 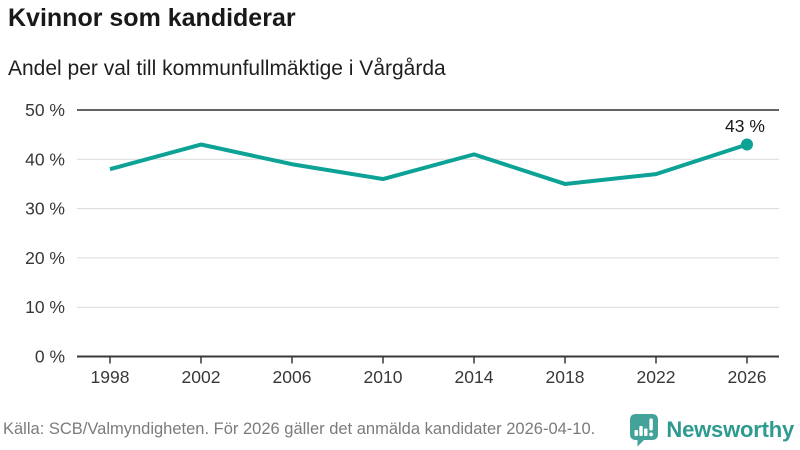 I want to click on y-axis-label: 20 %, so click(x=45, y=258).